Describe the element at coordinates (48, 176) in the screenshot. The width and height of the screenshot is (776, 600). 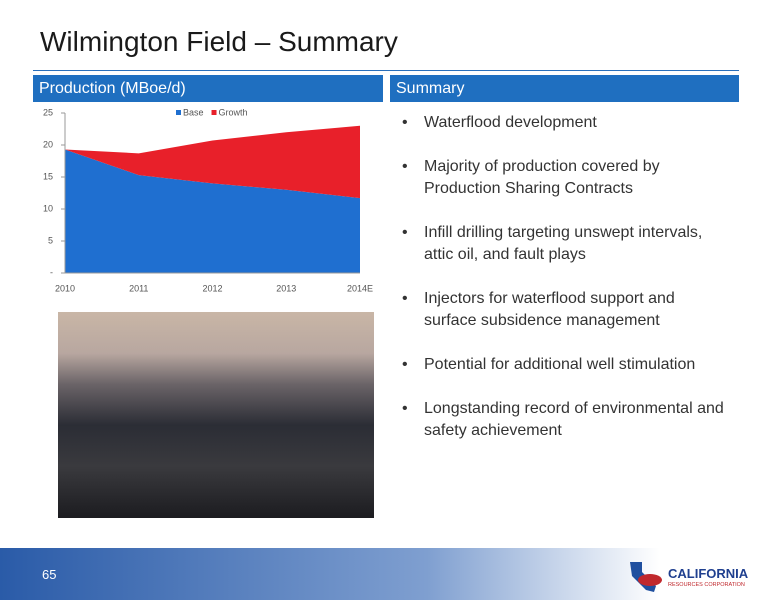
I see `y-tick-label: 15` at that location.